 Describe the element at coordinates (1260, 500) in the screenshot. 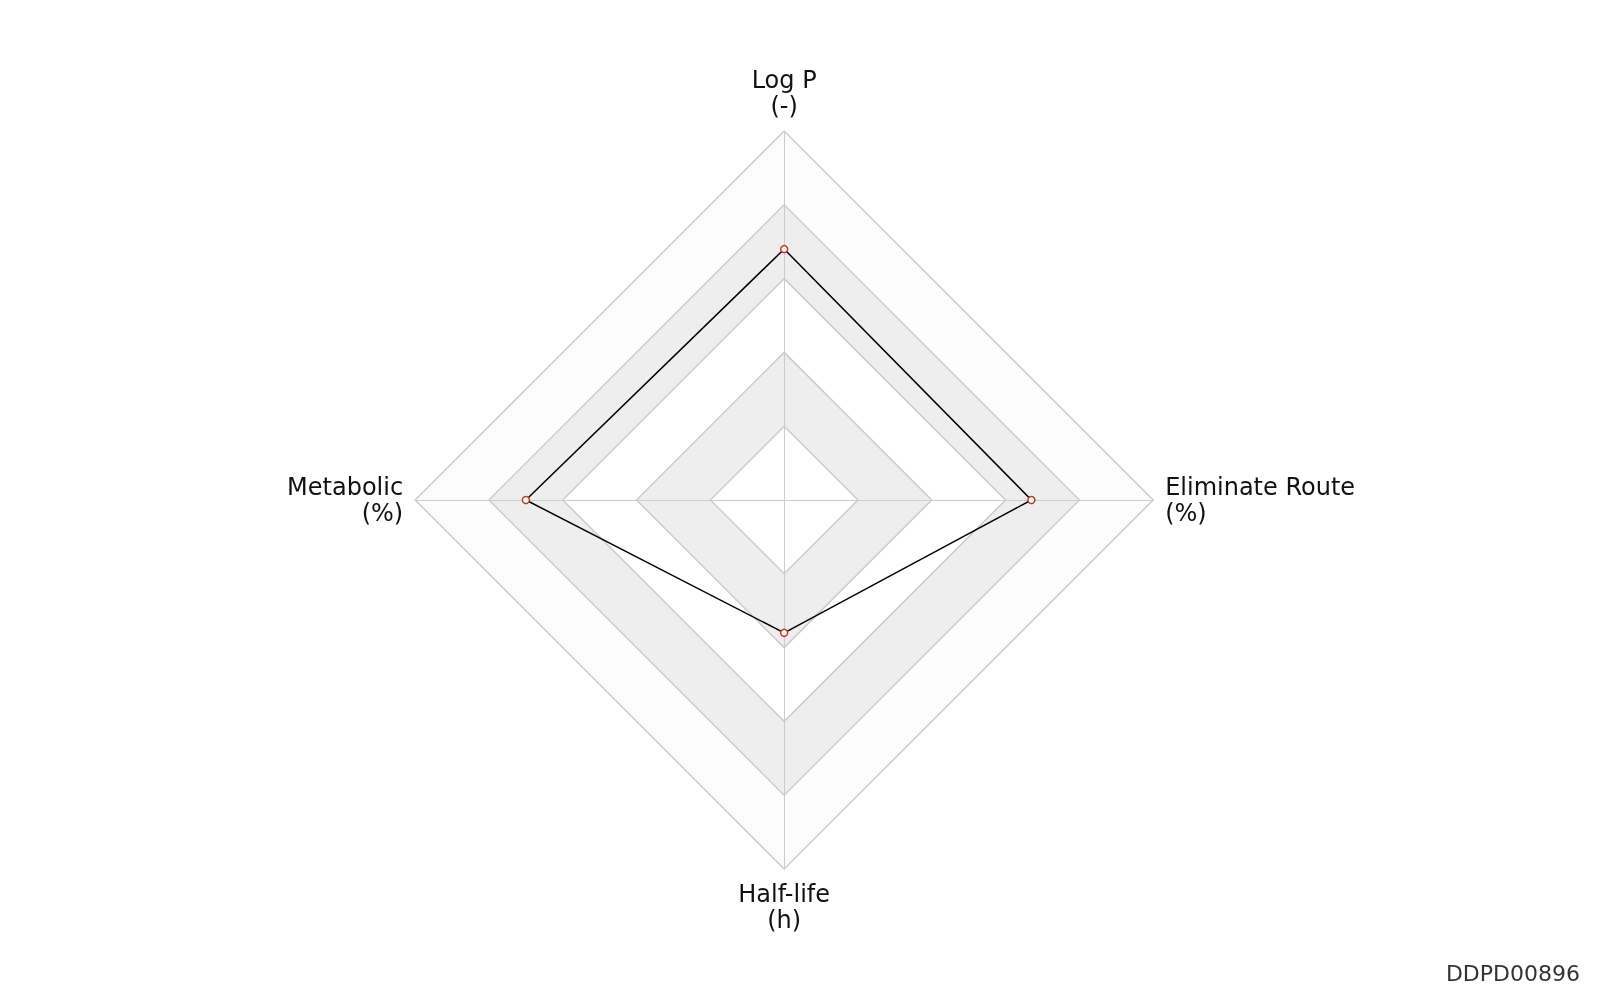

I see `spoke-label: Eliminate Route (%)` at that location.